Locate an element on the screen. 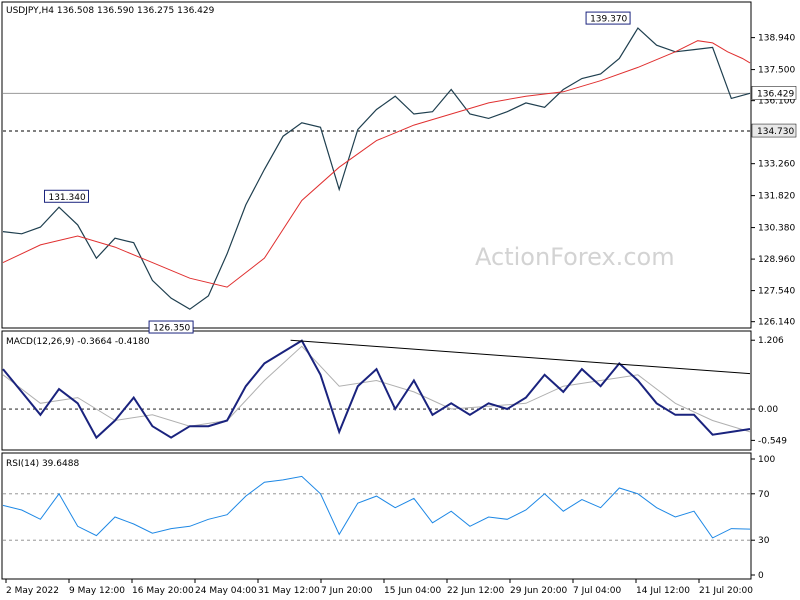  x-tick-label-1: 9 May 12:00 is located at coordinates (97, 591).